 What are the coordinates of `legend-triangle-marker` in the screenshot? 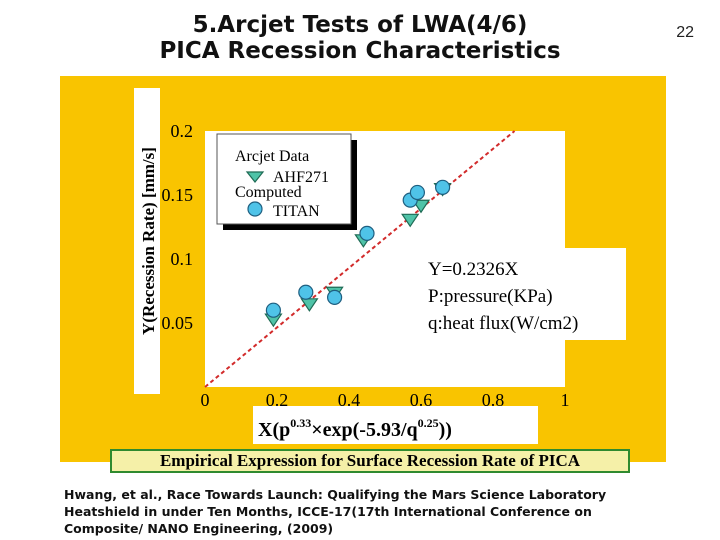 It's located at (255, 177).